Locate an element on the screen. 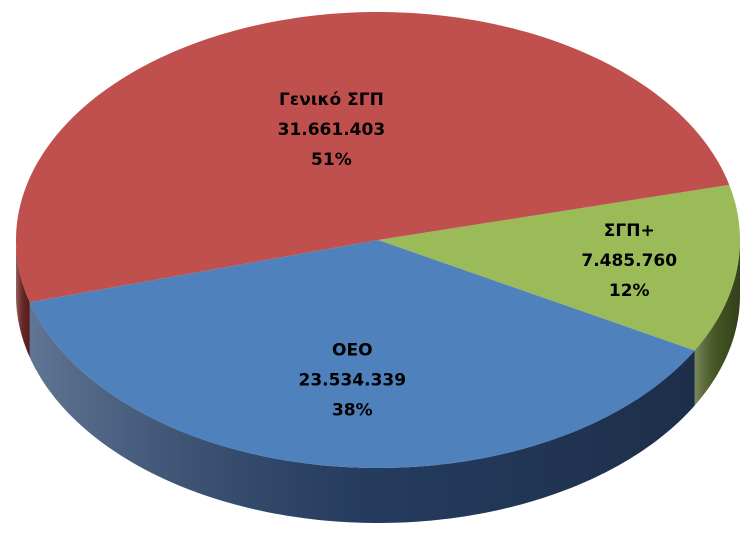 This screenshot has height=538, width=742. percent-label: 51% is located at coordinates (331, 160).